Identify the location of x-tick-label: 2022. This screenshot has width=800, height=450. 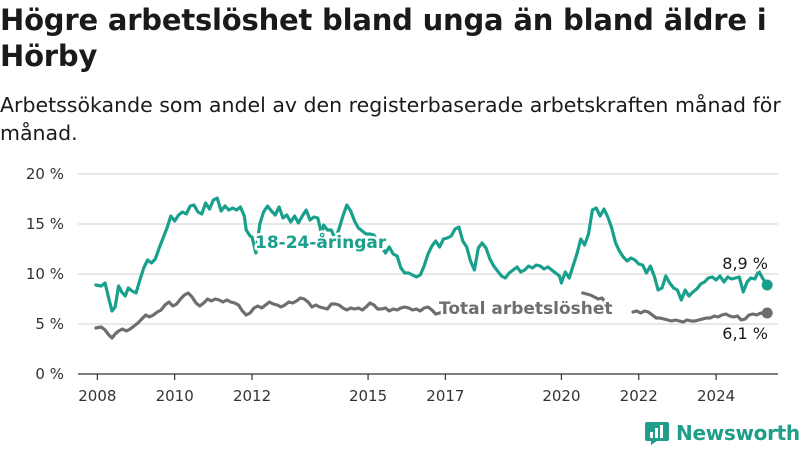
(639, 396).